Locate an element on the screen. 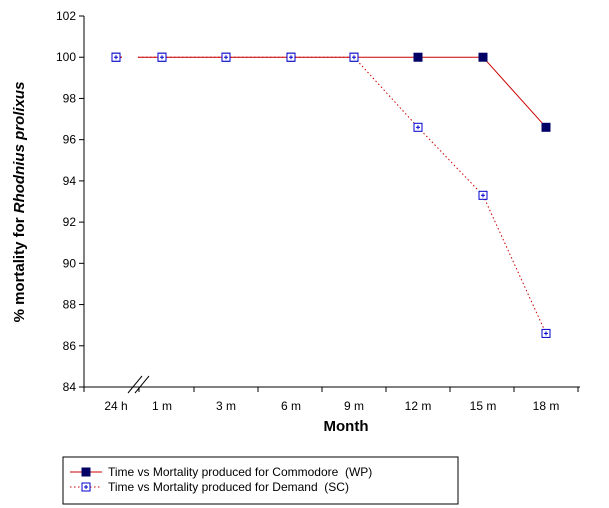 This screenshot has height=508, width=609. y-tick-label: 96 is located at coordinates (70, 140).